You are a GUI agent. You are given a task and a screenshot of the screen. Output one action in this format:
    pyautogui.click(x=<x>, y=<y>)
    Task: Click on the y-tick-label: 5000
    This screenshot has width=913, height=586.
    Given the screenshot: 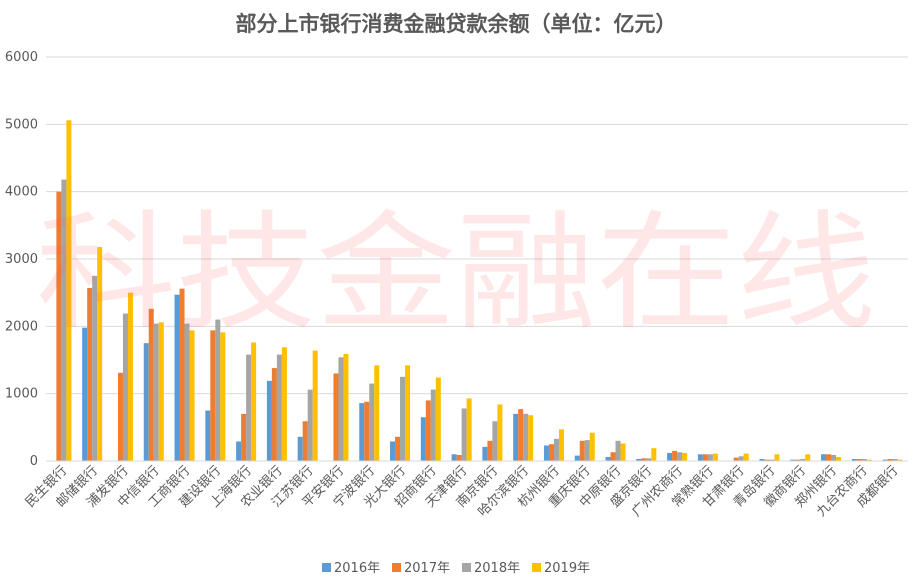 What is the action you would take?
    pyautogui.click(x=21, y=124)
    